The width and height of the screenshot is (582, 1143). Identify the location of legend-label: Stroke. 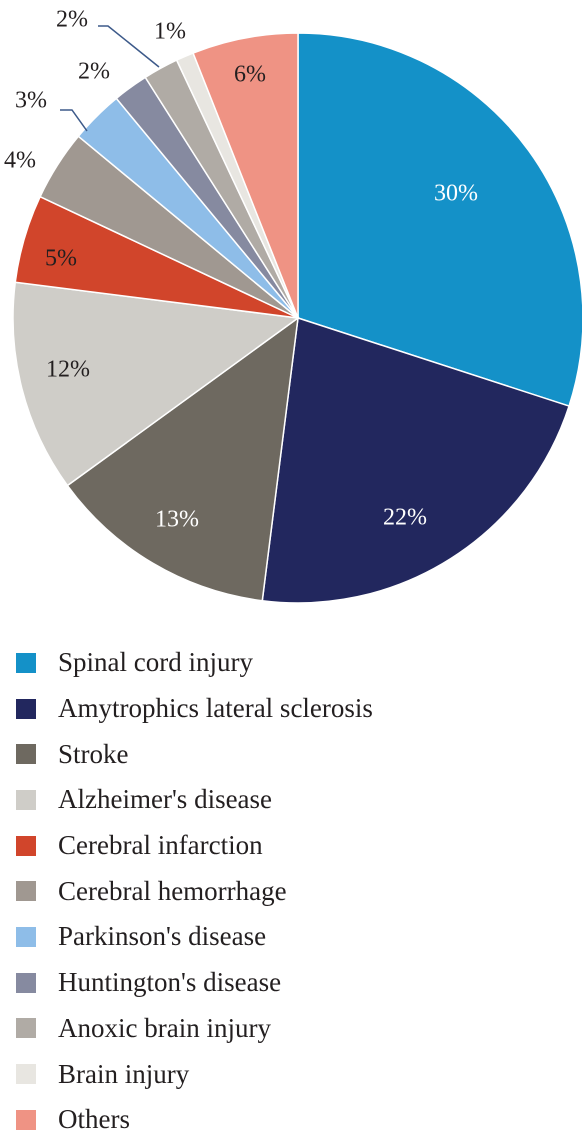
(93, 753).